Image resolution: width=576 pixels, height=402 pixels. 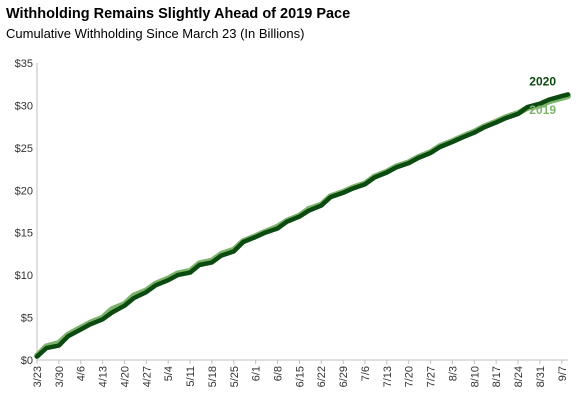 I want to click on x-tick-label: 6/1, so click(x=257, y=373).